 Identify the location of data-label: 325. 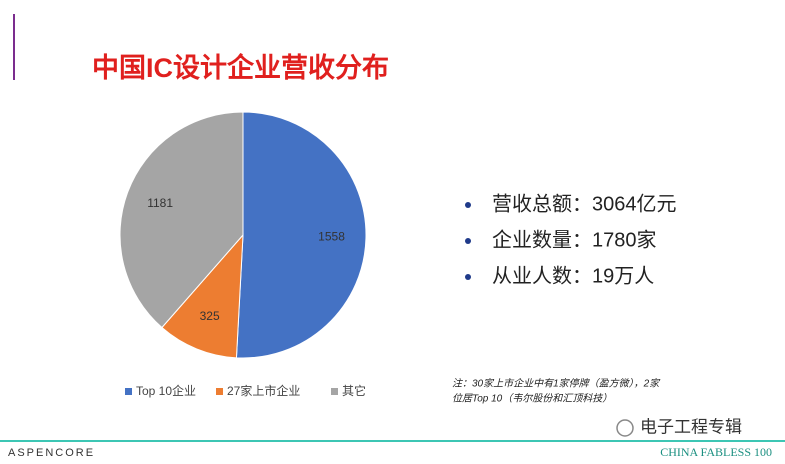
(210, 316).